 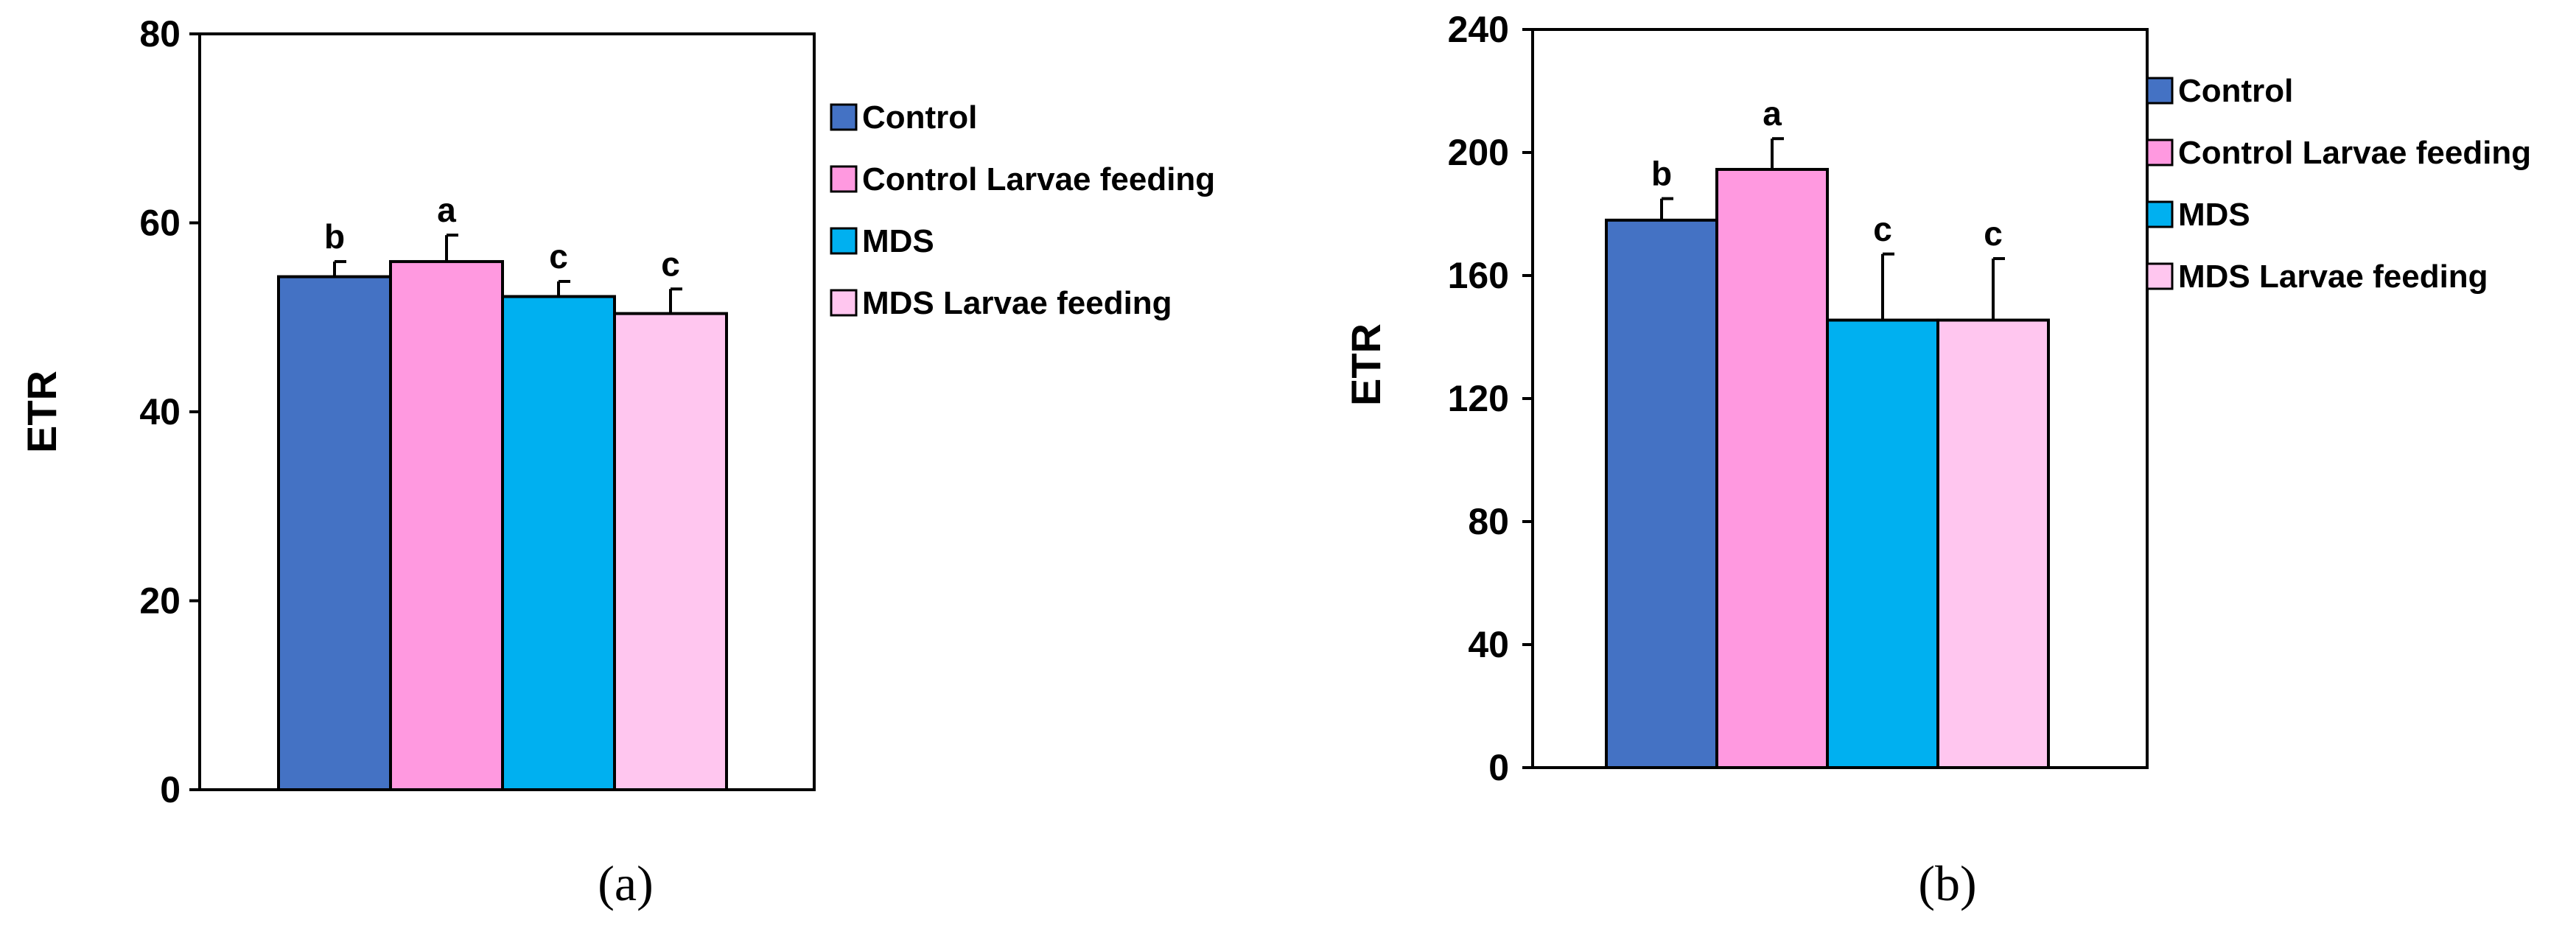 What do you see at coordinates (1947, 883) in the screenshot?
I see `panel-caption: (b)` at bounding box center [1947, 883].